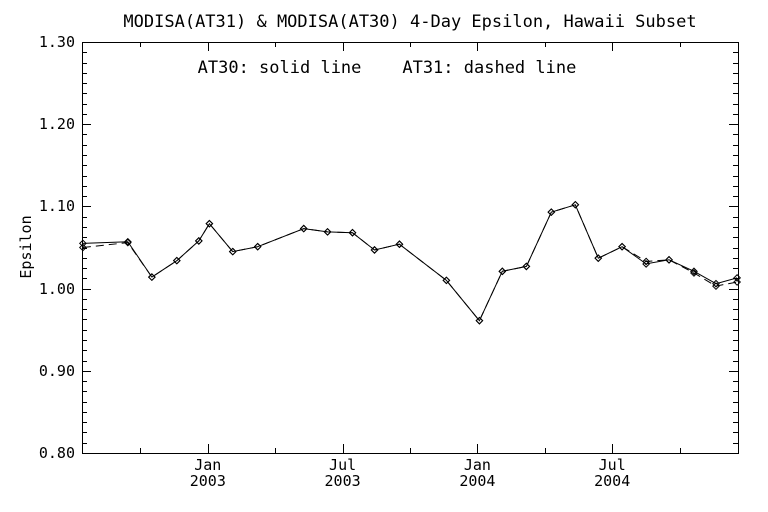 The height and width of the screenshot is (512, 768). What do you see at coordinates (56, 124) in the screenshot?
I see `y-tick-label: 1.20` at bounding box center [56, 124].